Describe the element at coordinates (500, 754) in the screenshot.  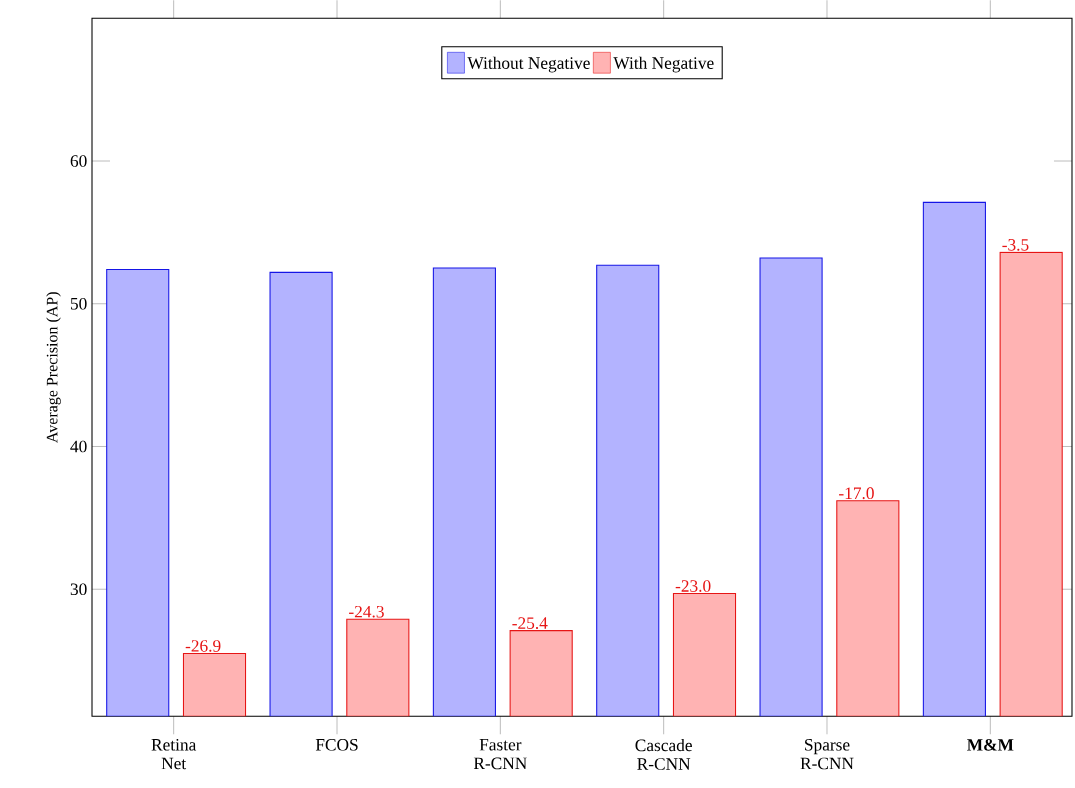
I see `x-tick-label: Faster R-CNN` at that location.